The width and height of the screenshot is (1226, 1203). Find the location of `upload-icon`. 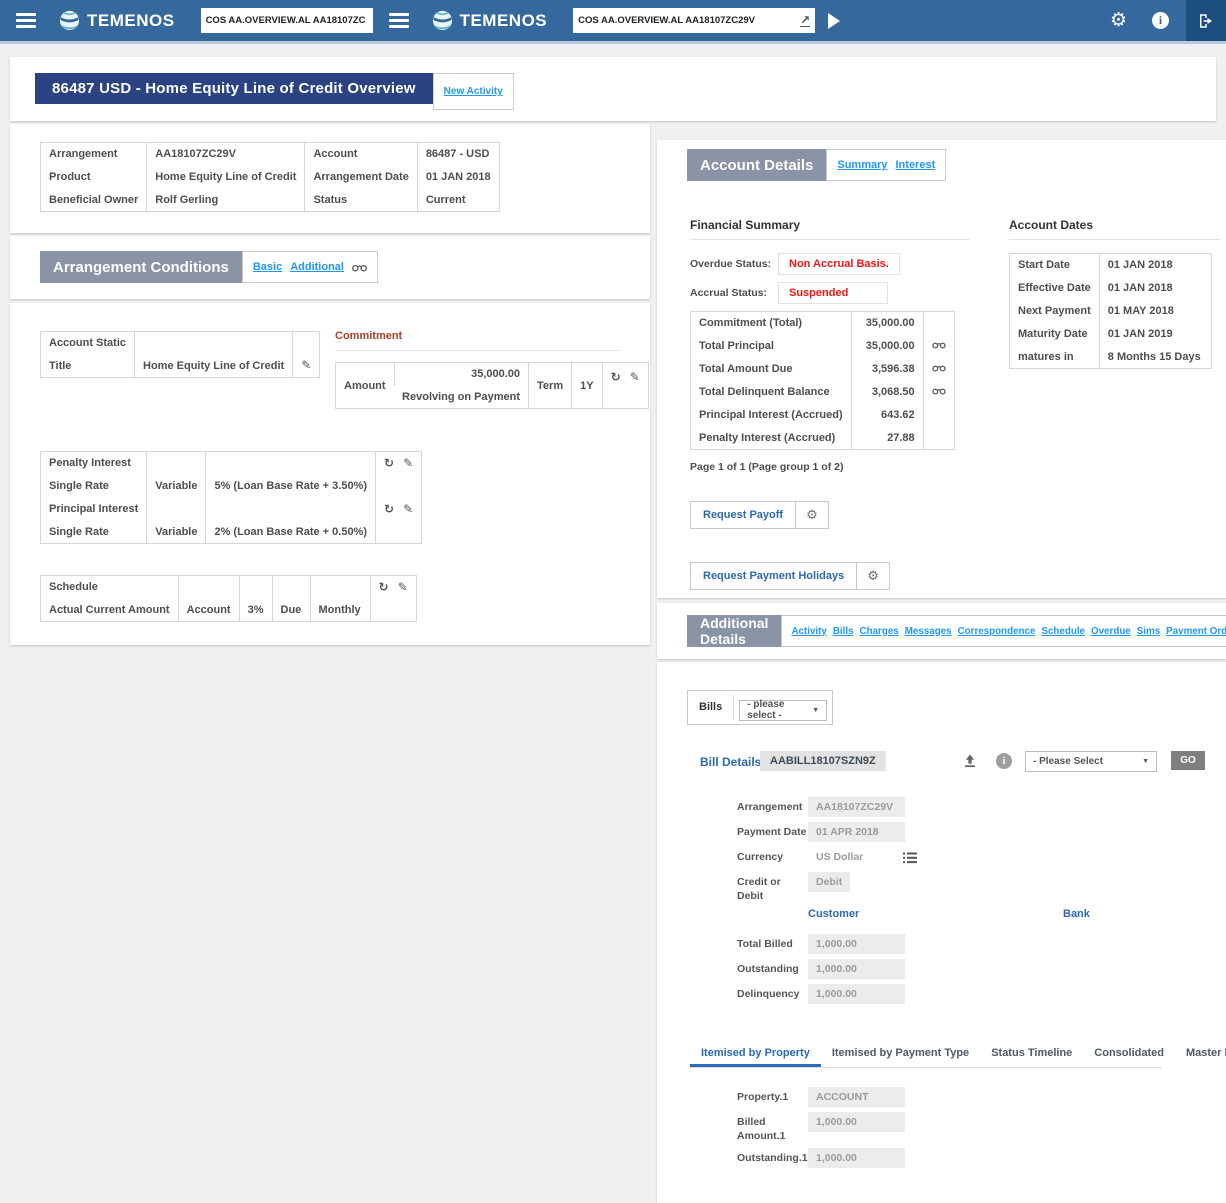

upload-icon is located at coordinates (970, 761).